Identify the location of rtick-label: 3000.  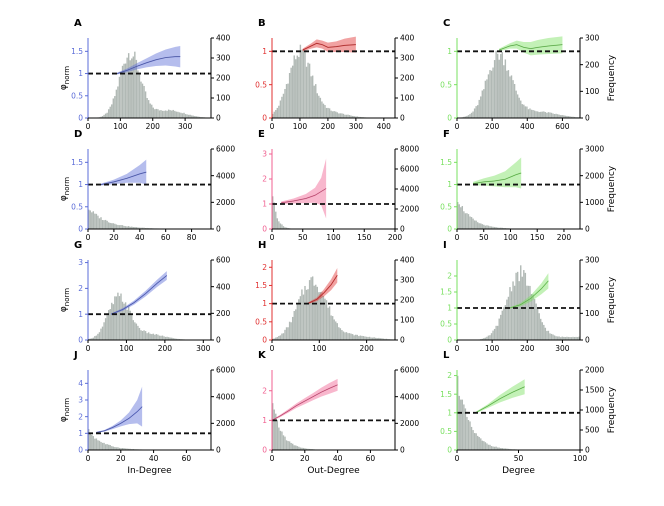
(594, 149).